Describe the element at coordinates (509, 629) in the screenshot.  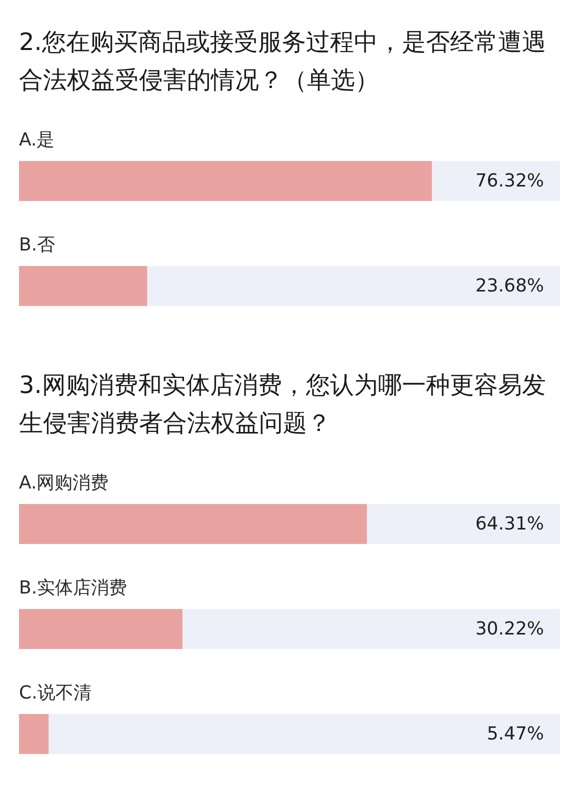
I see `data-label: 30.22%` at that location.